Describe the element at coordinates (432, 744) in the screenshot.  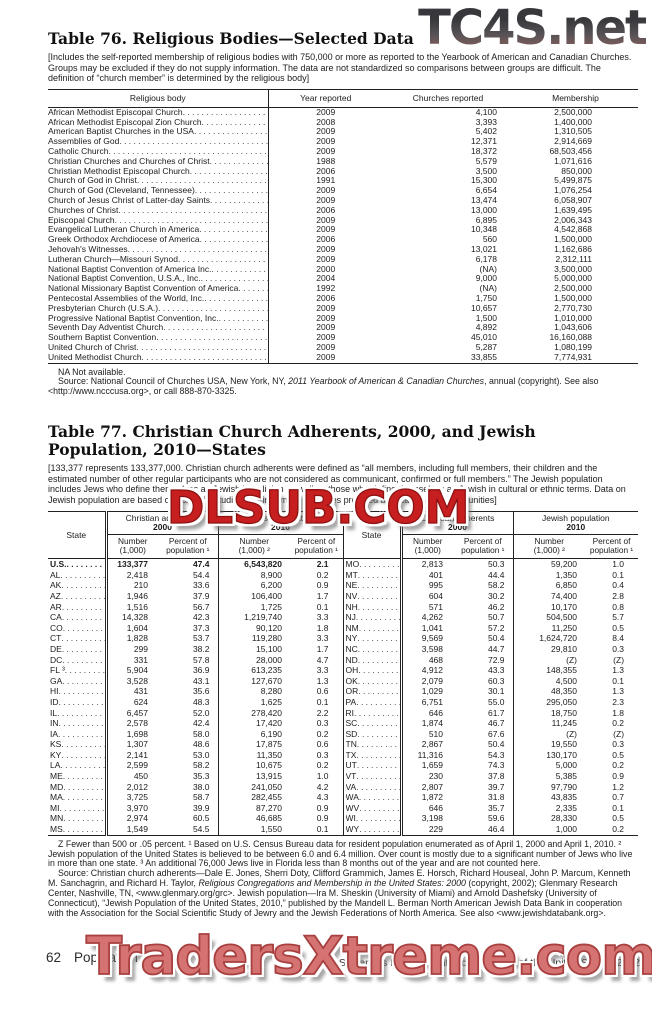
I see `christian-number-2000: 2,867` at that location.